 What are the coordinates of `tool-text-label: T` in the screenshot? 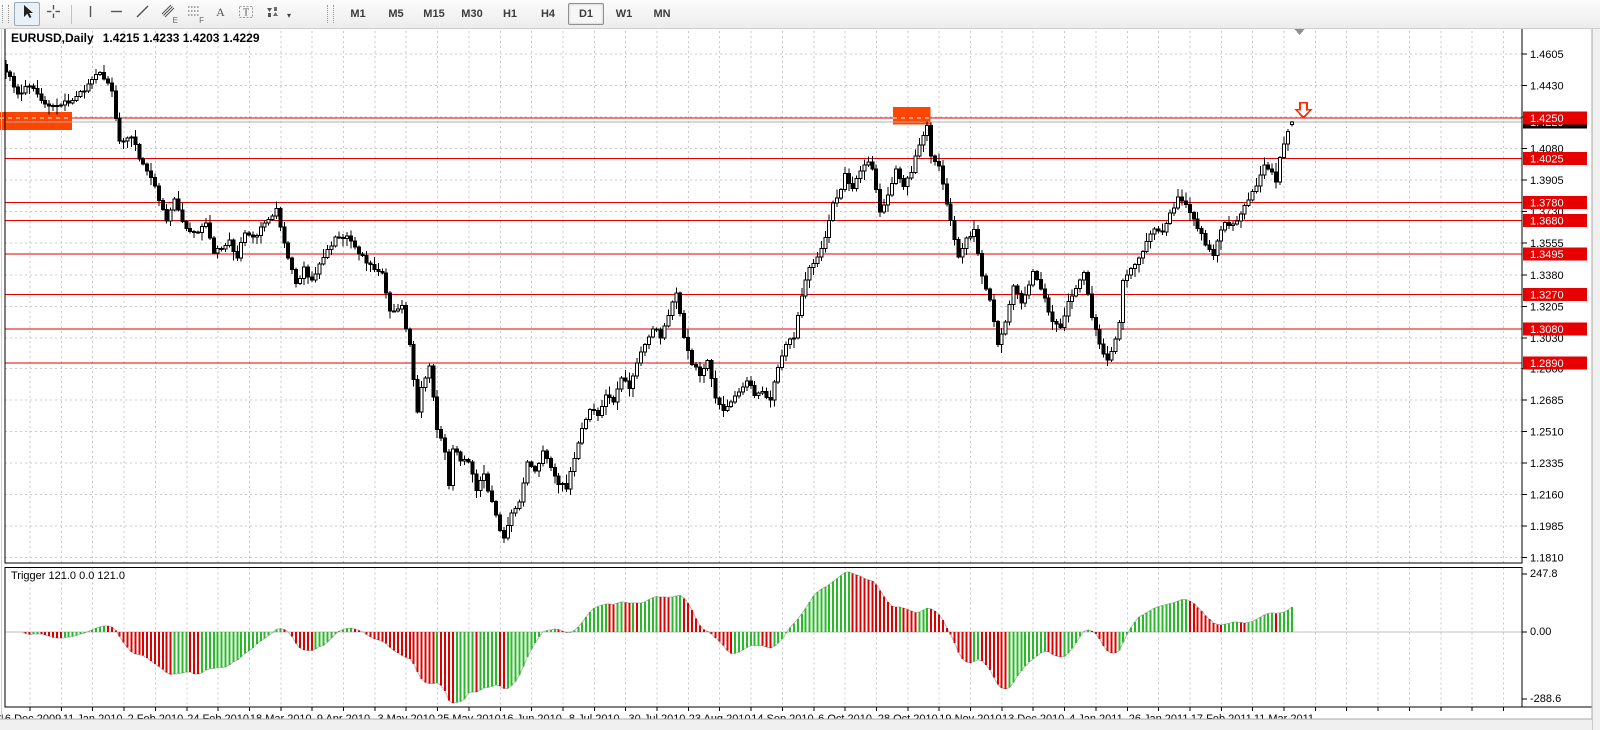 It's located at (246, 14).